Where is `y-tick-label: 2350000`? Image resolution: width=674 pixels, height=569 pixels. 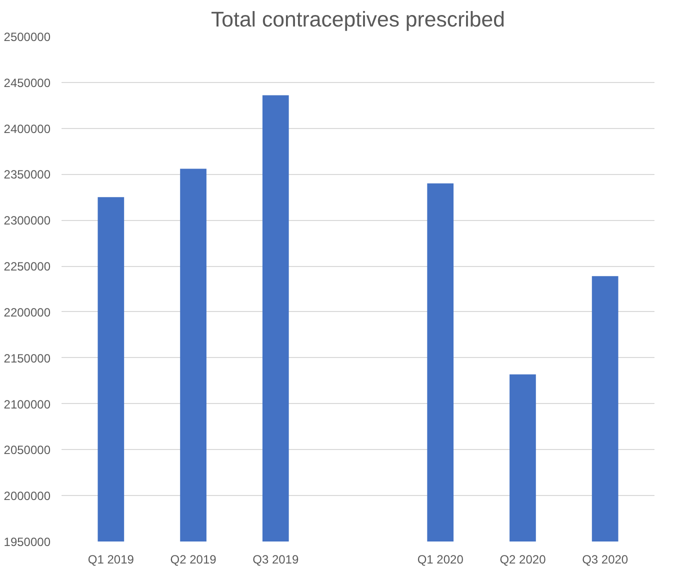
y-tick-label: 2350000 is located at coordinates (27, 175).